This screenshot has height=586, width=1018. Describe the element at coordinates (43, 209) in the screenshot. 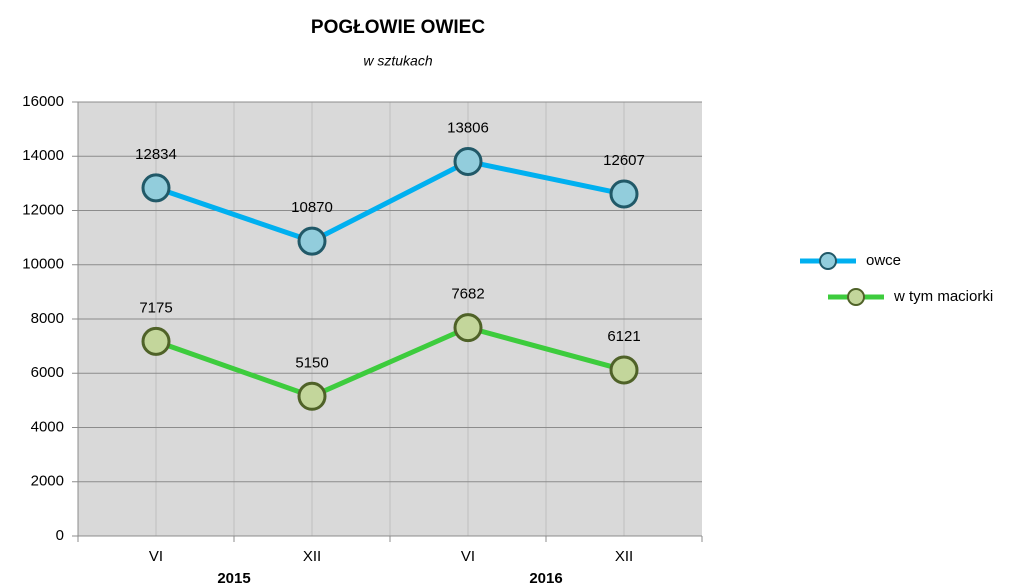

I see `y-tick-label: 12000` at that location.